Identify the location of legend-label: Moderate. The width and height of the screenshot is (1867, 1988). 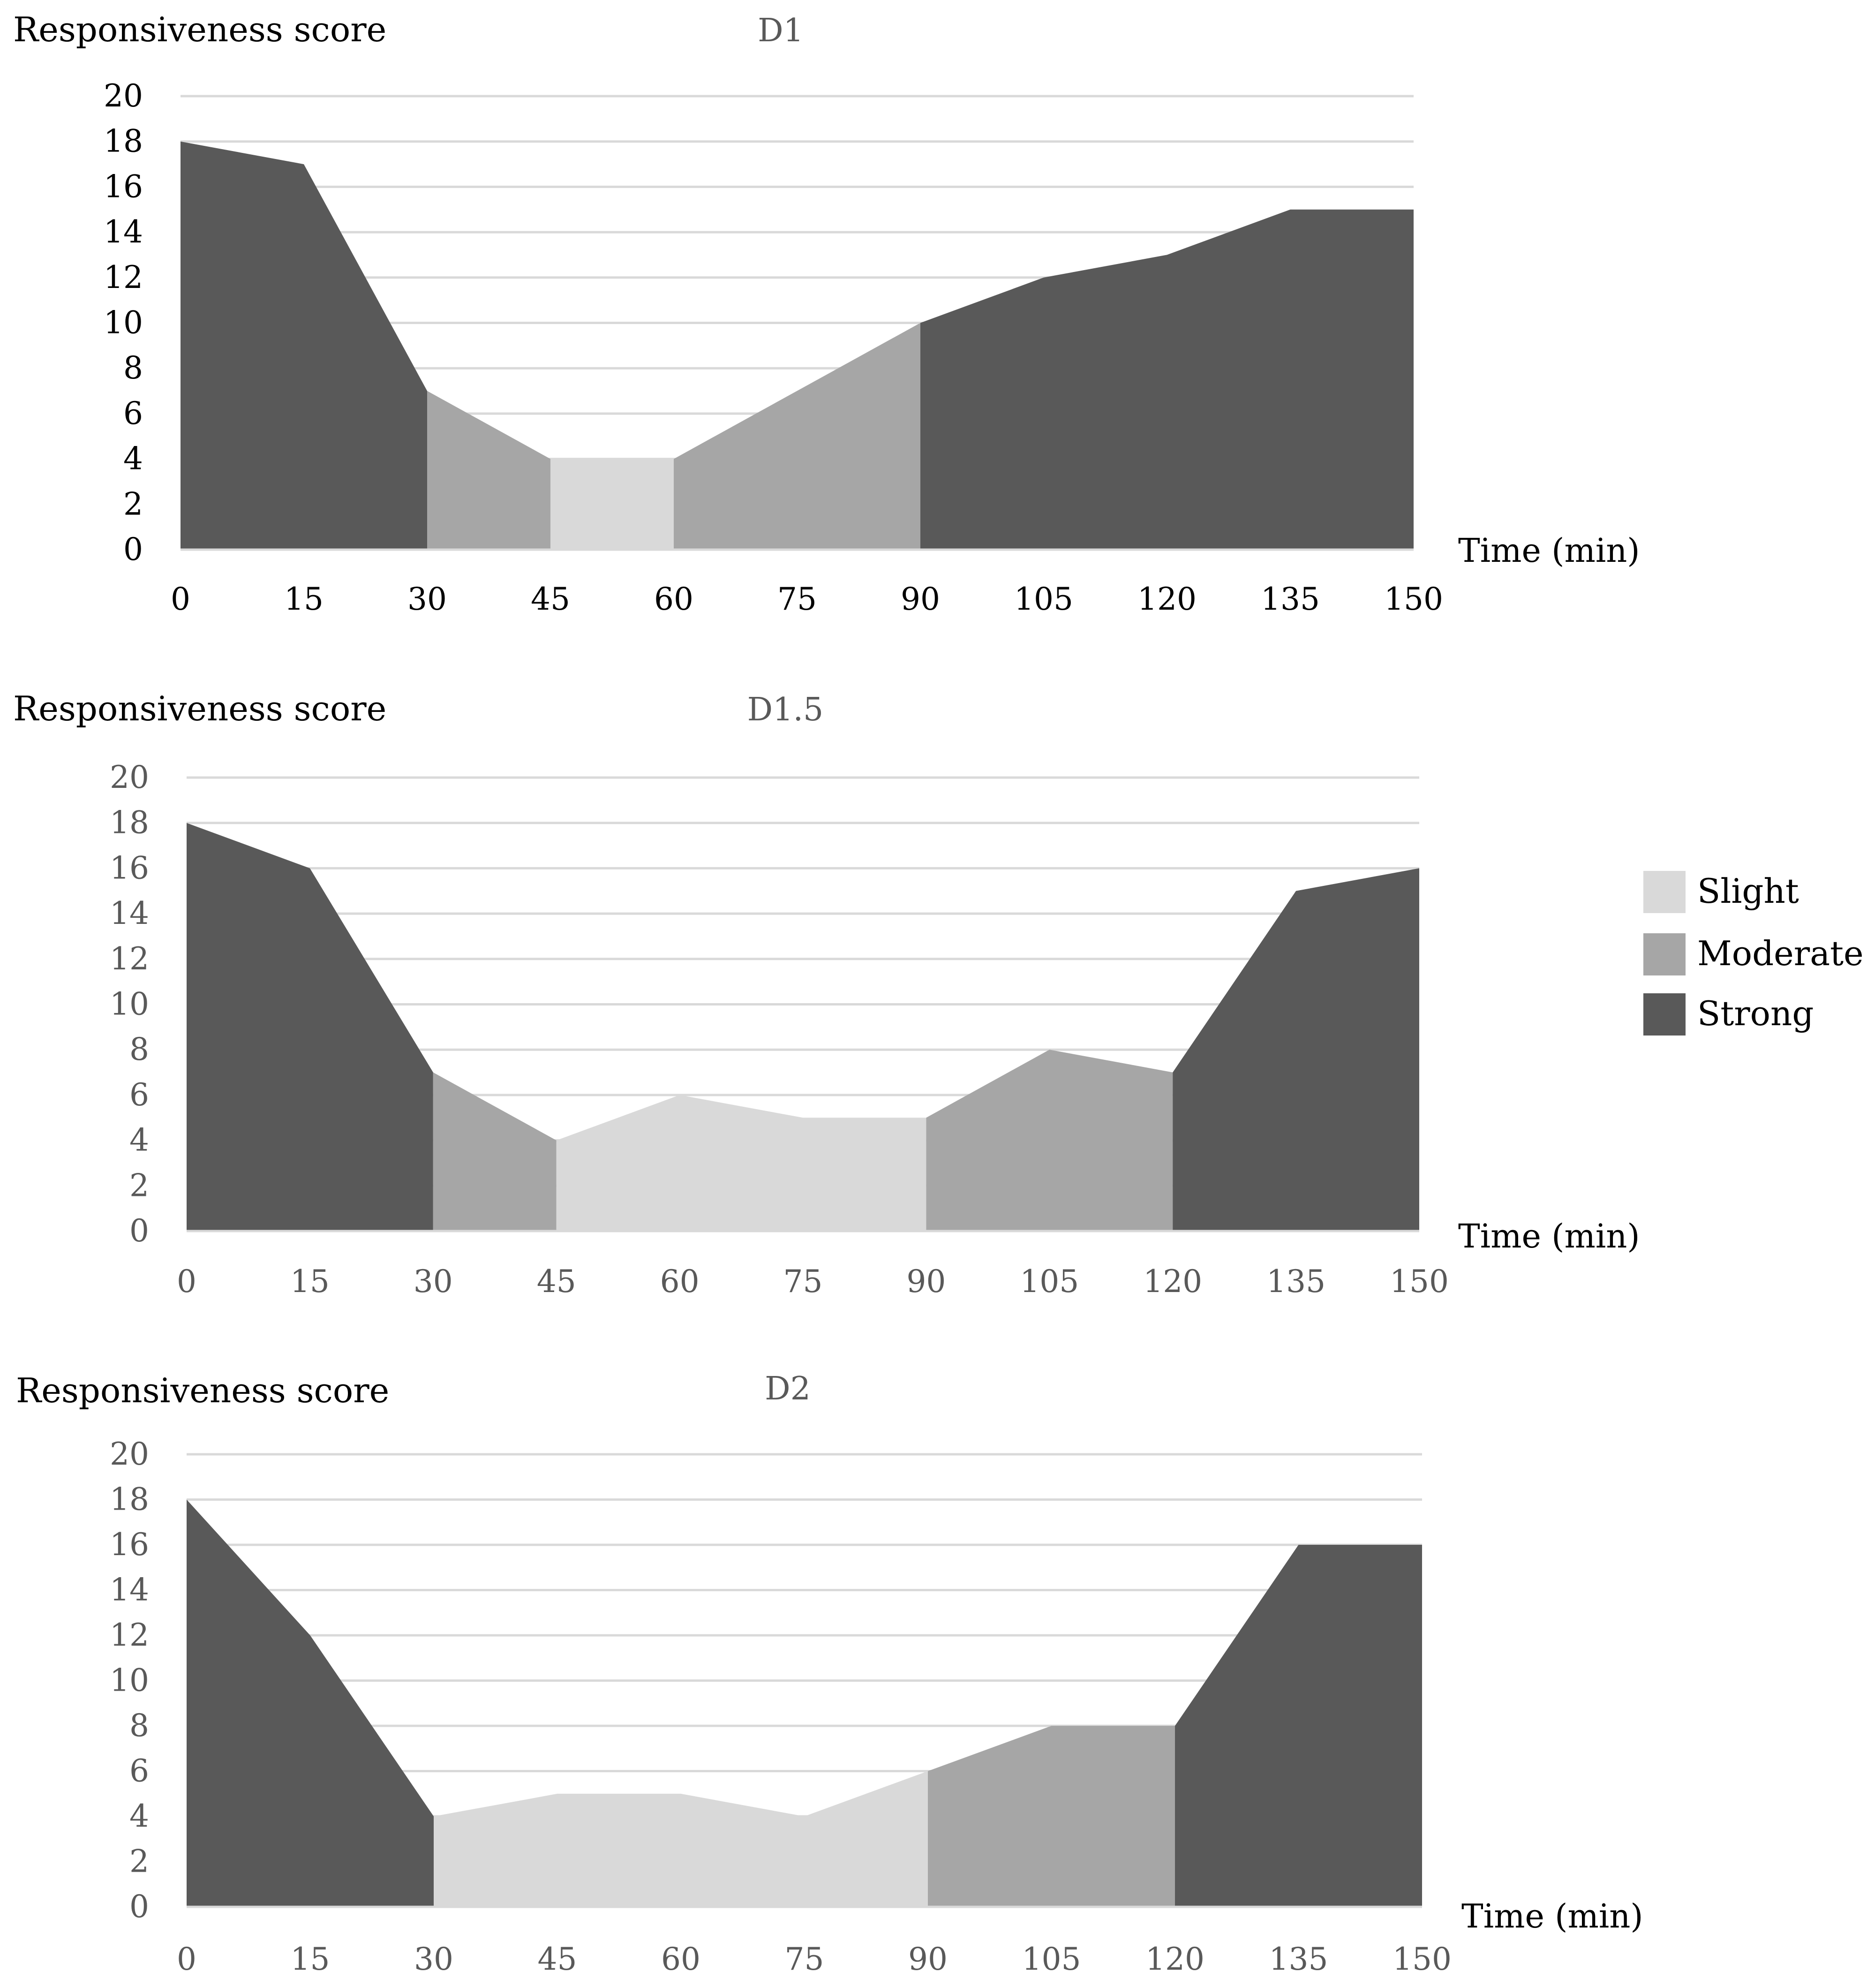
(1780, 954).